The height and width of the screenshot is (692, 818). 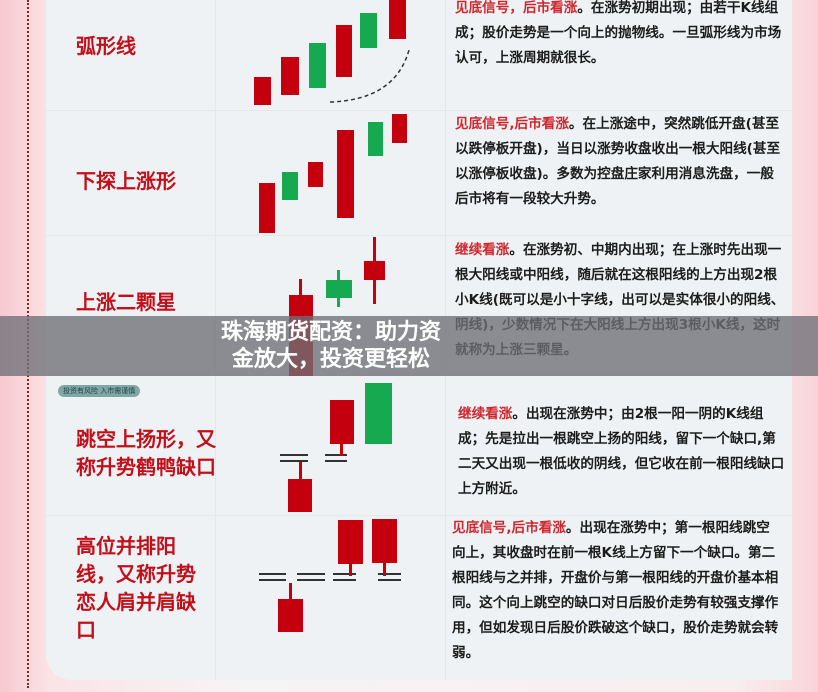 What do you see at coordinates (106, 46) in the screenshot?
I see `pattern-name: 弧形线` at bounding box center [106, 46].